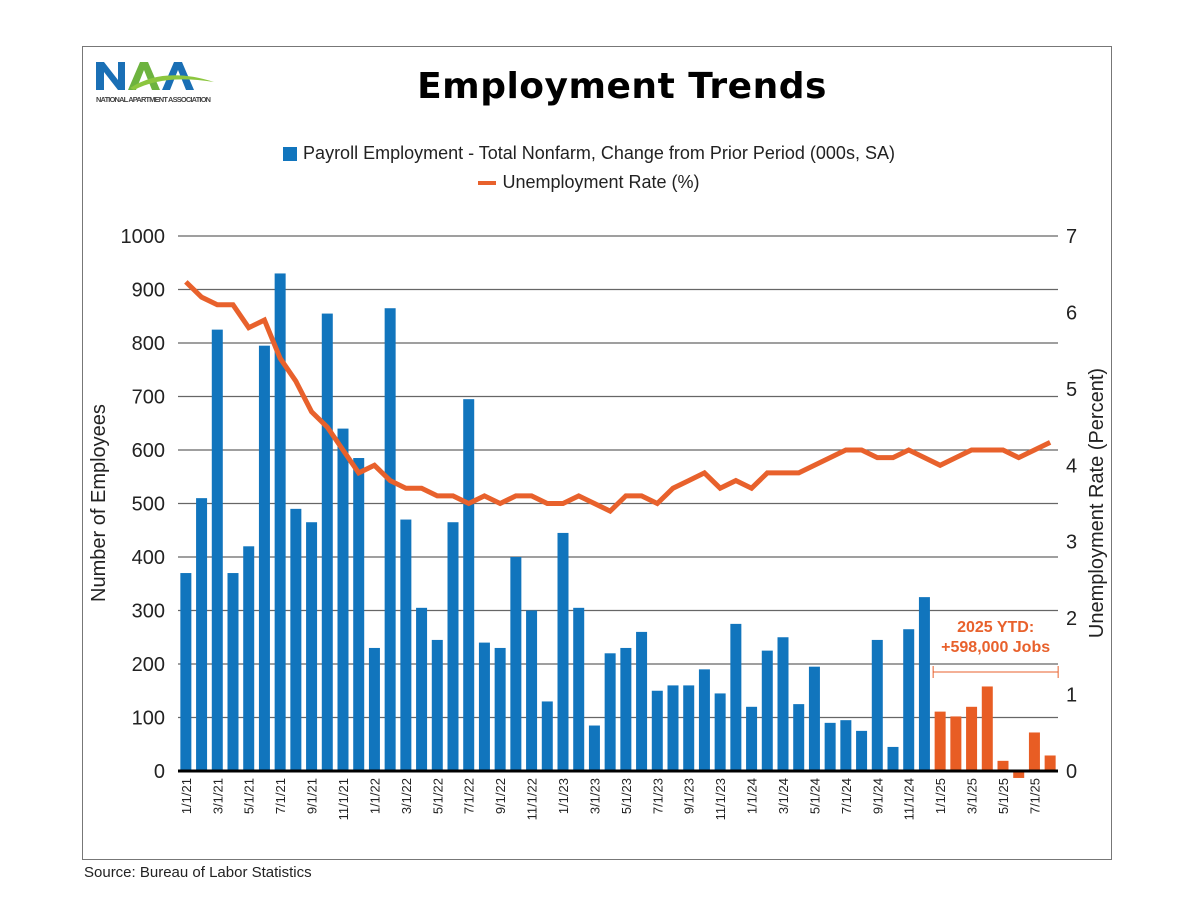 Image resolution: width=1178 pixels, height=906 pixels. What do you see at coordinates (995, 627) in the screenshot?
I see `annotation-line1: 2025 YTD:` at bounding box center [995, 627].